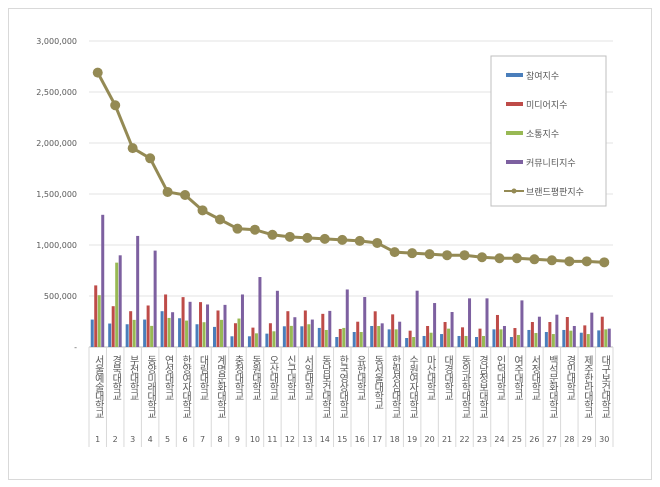  I want to click on category-label: 오산대학교, so click(273, 377).